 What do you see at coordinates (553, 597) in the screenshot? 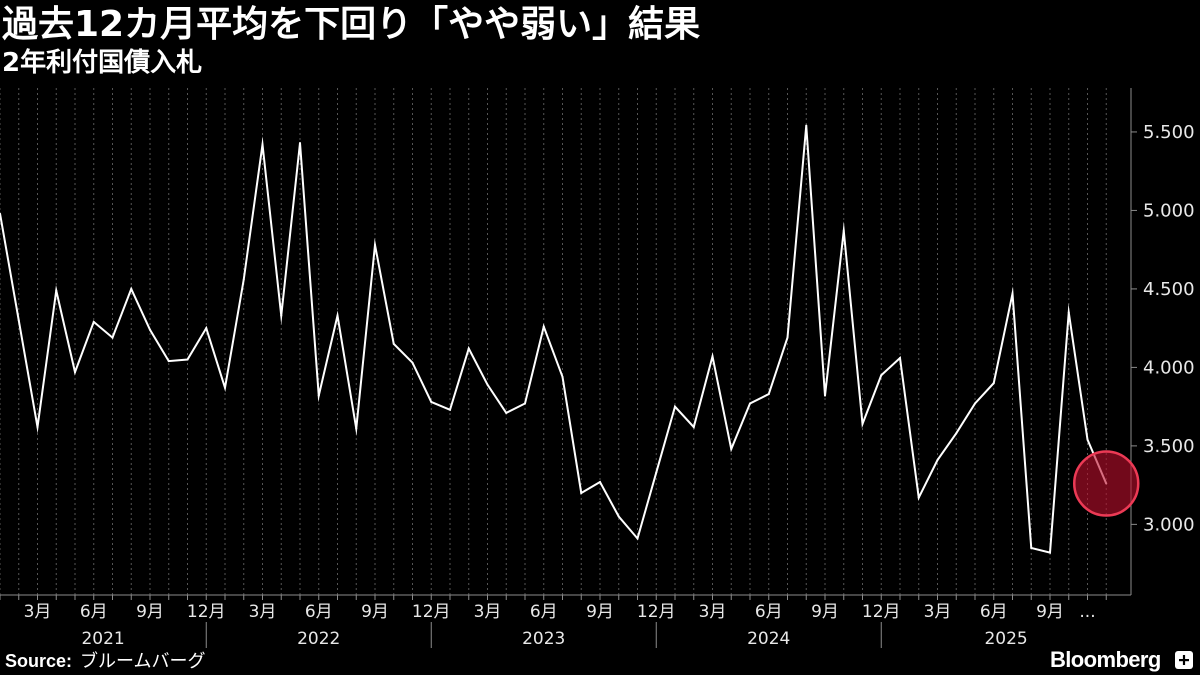
I see `x-axis-month-ticks` at bounding box center [553, 597].